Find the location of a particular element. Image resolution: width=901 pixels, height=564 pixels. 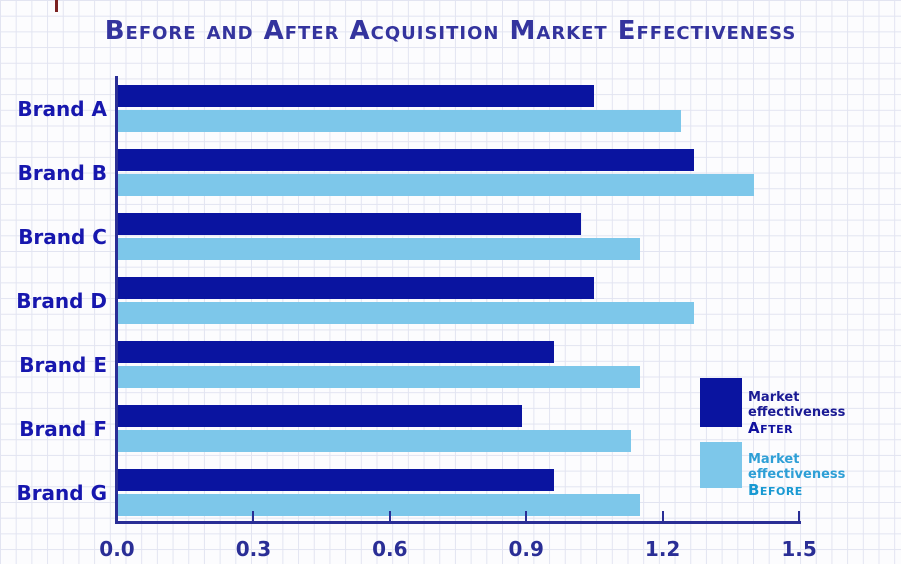

bar-after-brand-a is located at coordinates (356, 96).